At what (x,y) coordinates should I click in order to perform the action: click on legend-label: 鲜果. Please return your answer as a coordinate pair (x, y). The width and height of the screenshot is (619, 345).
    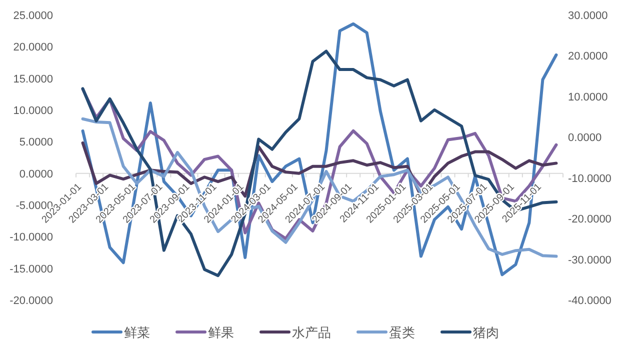
    Looking at the image, I should click on (221, 332).